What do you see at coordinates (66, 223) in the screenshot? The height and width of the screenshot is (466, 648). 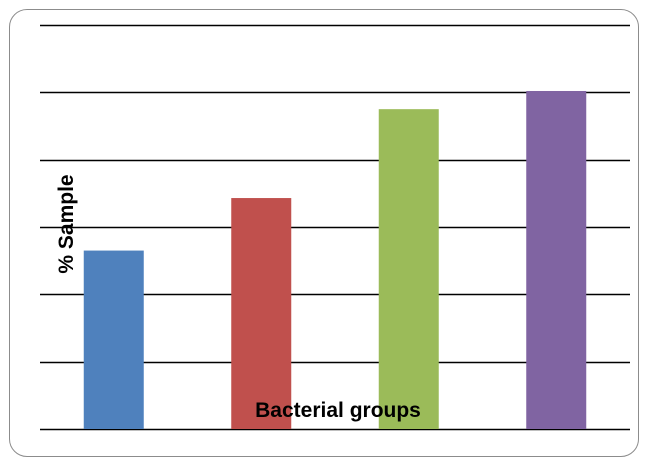 I see `y-axis-title: % Sample` at bounding box center [66, 223].